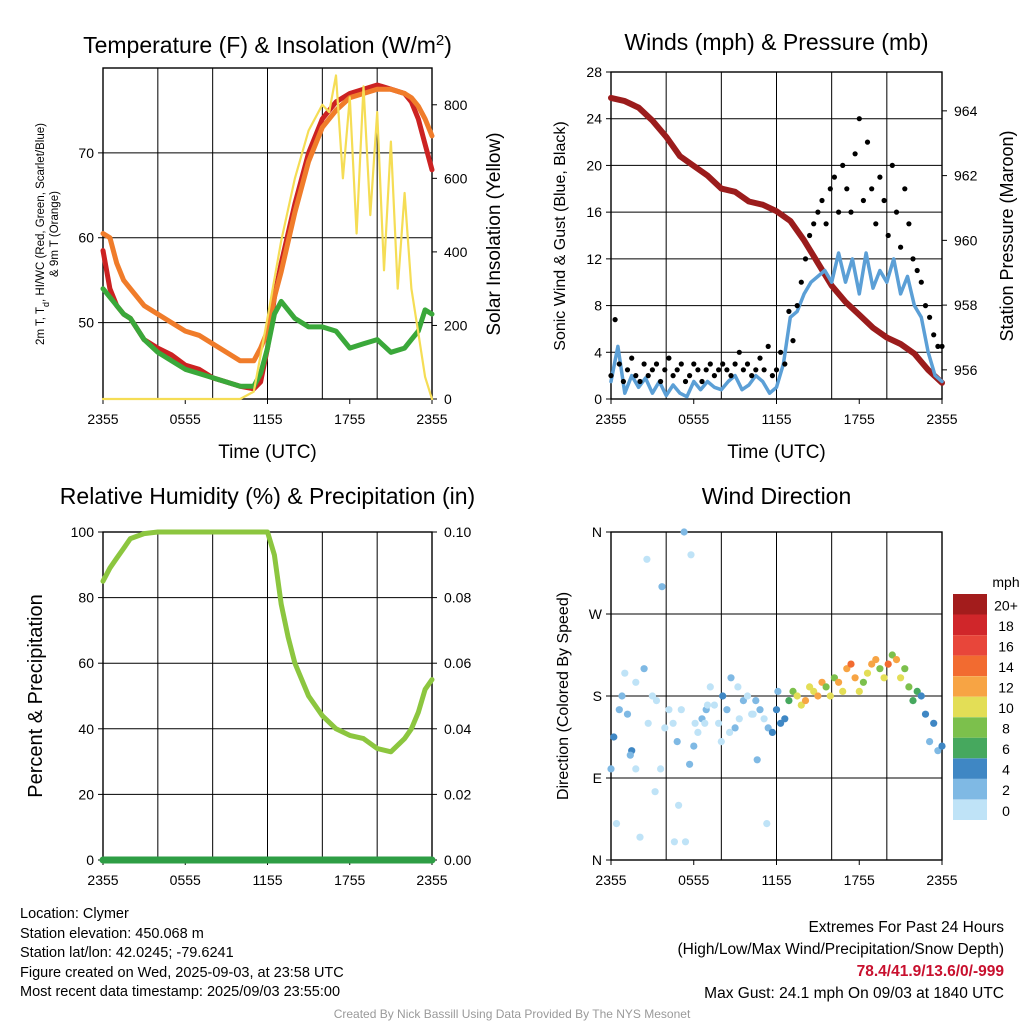  I want to click on x-tick-label-2: 1155, so click(776, 419).